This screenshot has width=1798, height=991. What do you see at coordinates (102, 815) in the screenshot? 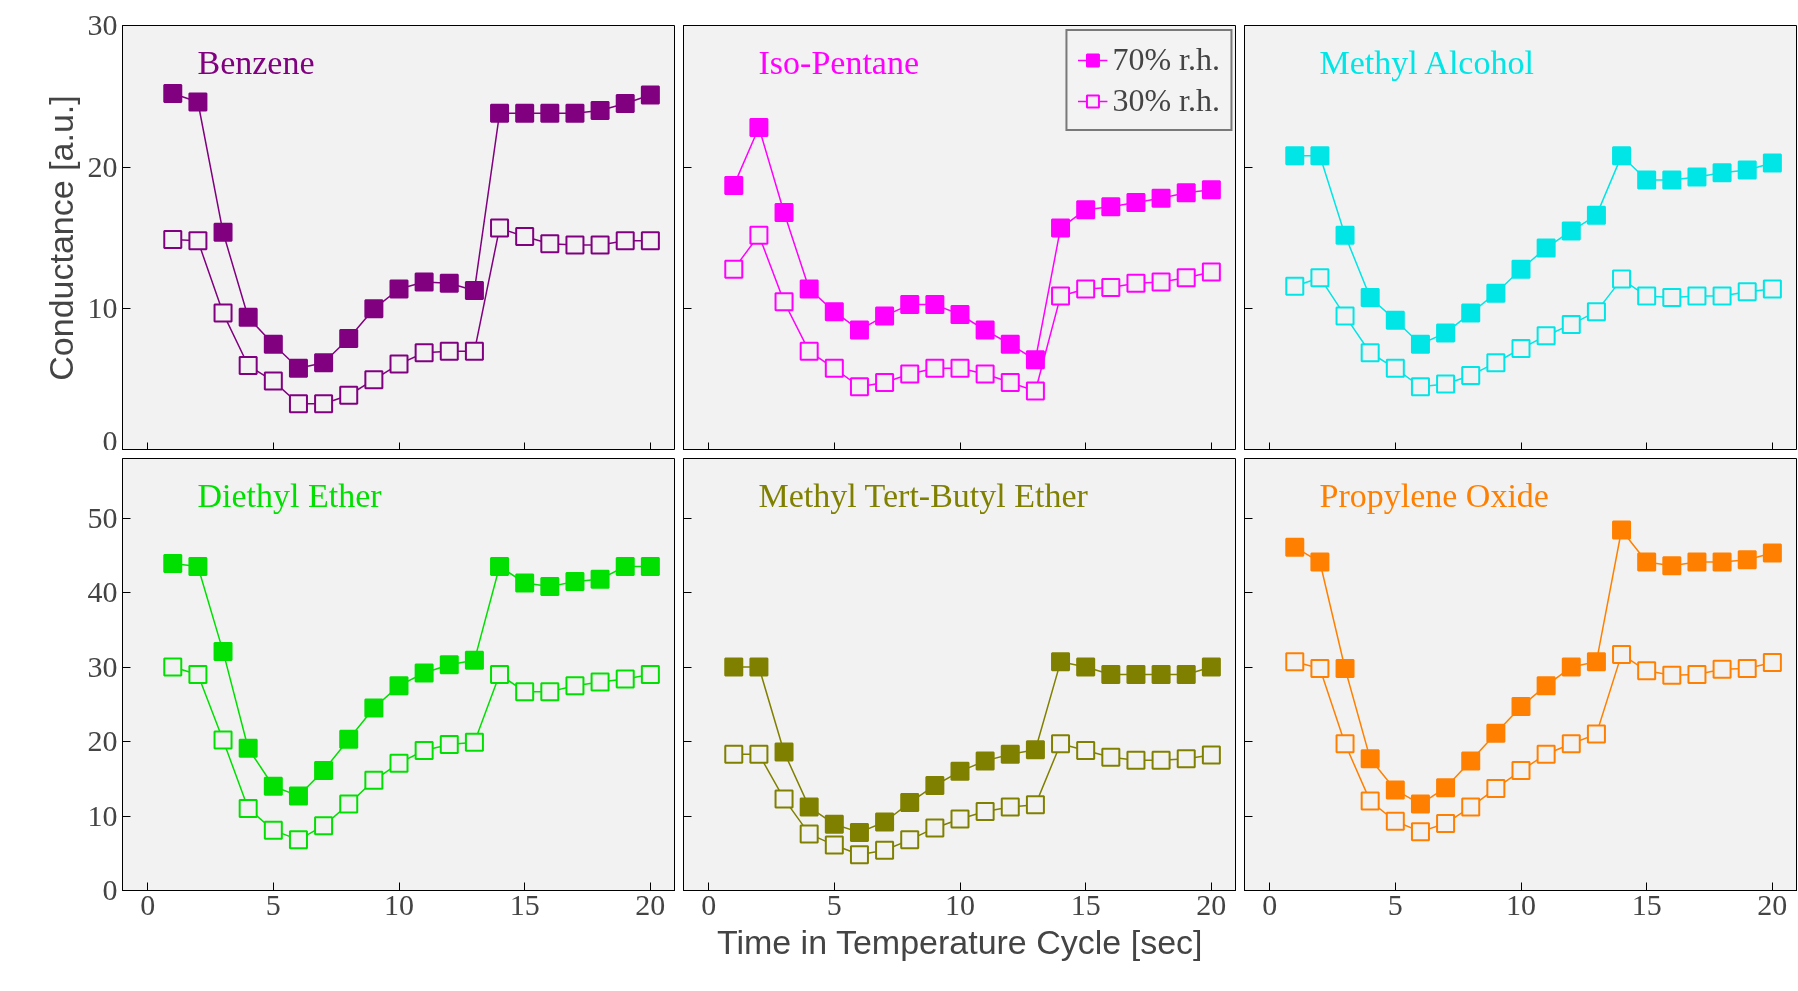
I see `y-tick-label: 10` at bounding box center [102, 815].